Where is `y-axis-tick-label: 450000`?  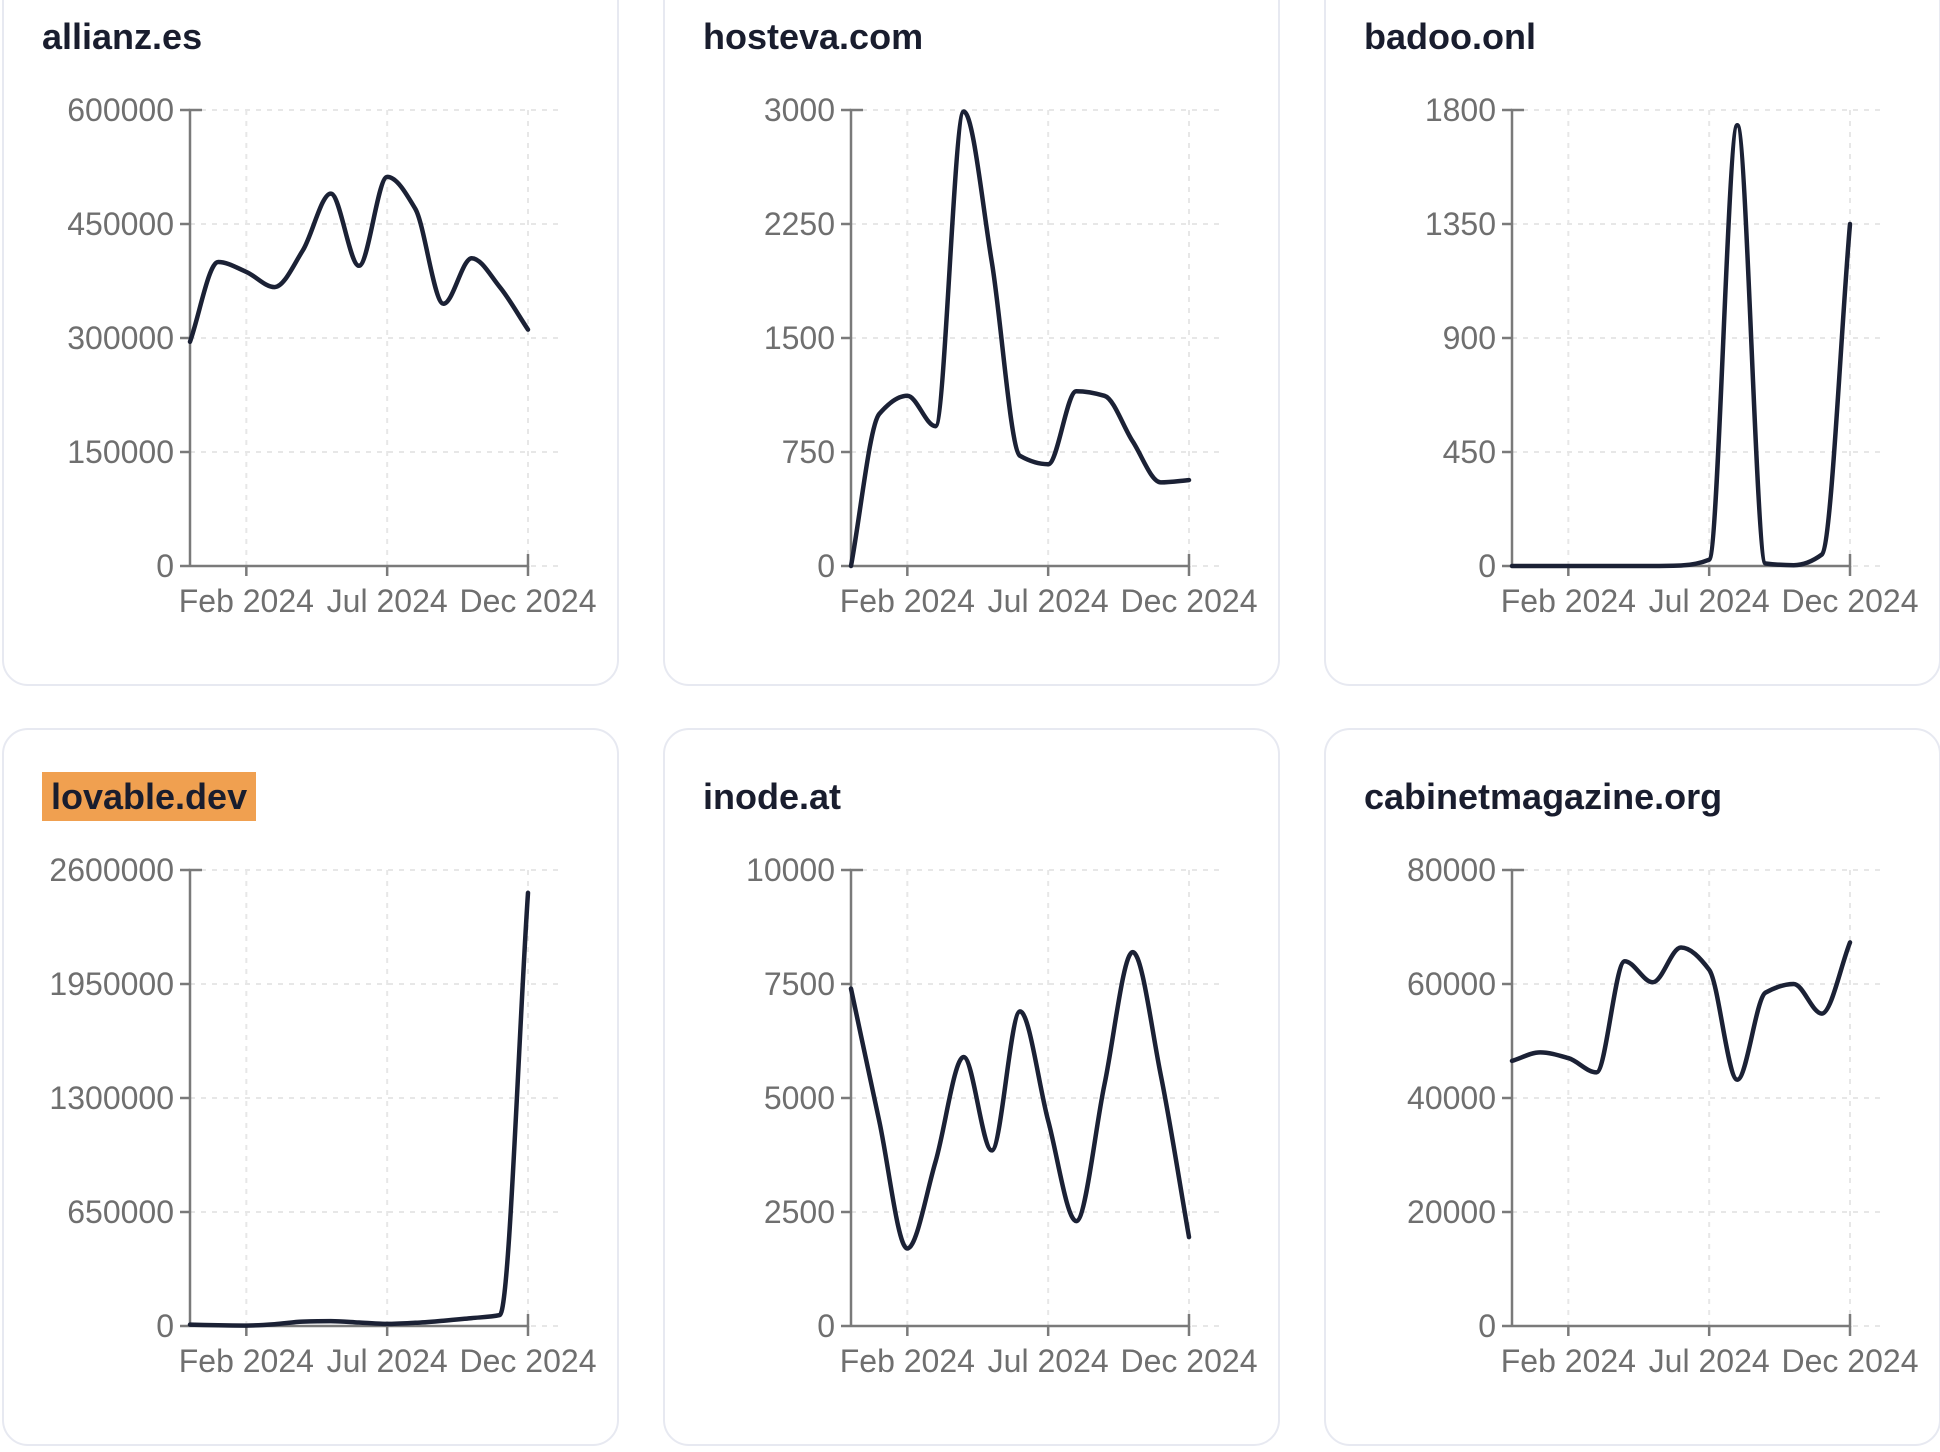 y-axis-tick-label: 450000 is located at coordinates (120, 224).